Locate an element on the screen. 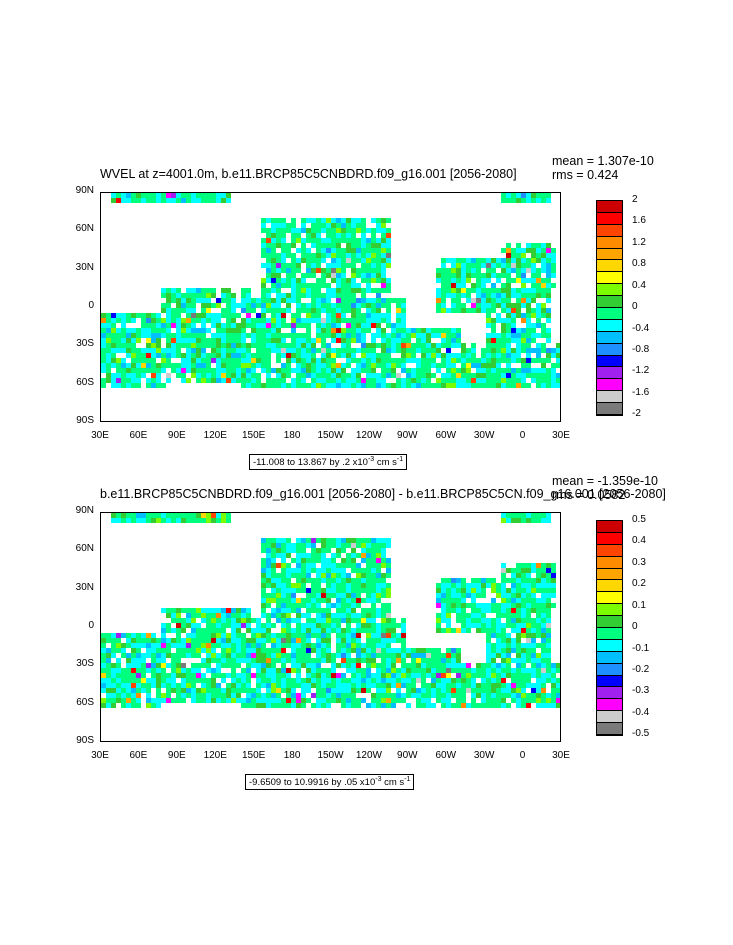 The width and height of the screenshot is (733, 945). lon-tick-label: 150W is located at coordinates (330, 755).